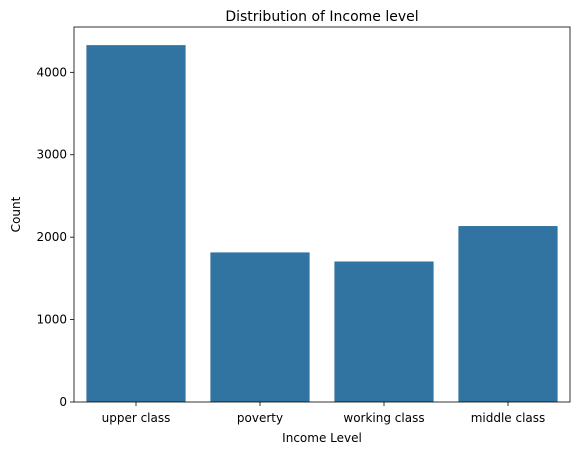  I want to click on x-tick-label: middle class, so click(508, 418).